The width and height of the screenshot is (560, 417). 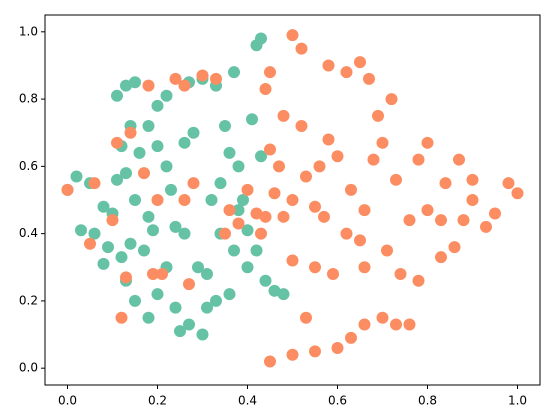 I want to click on y-tick-label: 0.4, so click(x=28, y=233).